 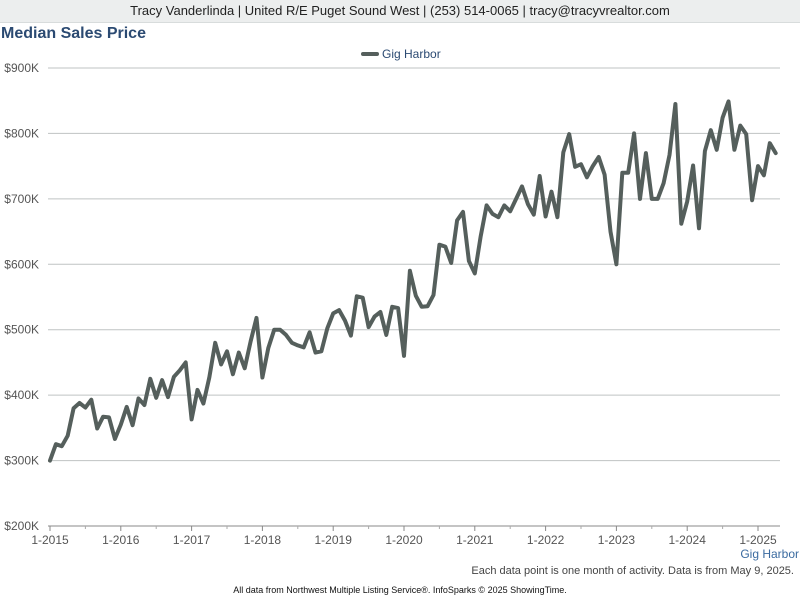 What do you see at coordinates (21, 264) in the screenshot?
I see `y-tick-label: $600K` at bounding box center [21, 264].